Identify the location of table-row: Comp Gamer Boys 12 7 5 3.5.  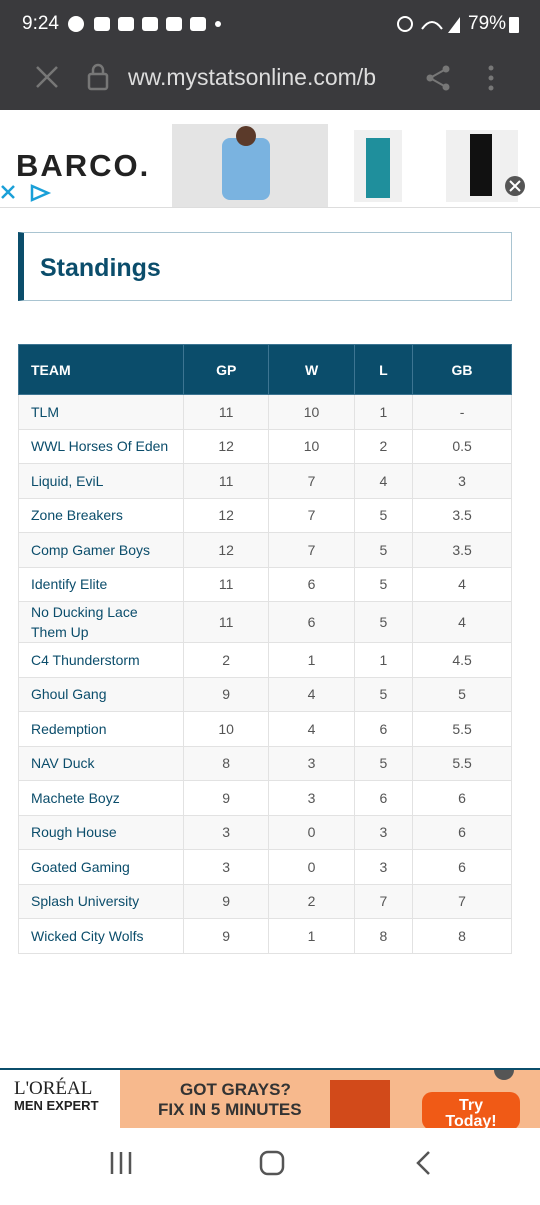
(265, 550).